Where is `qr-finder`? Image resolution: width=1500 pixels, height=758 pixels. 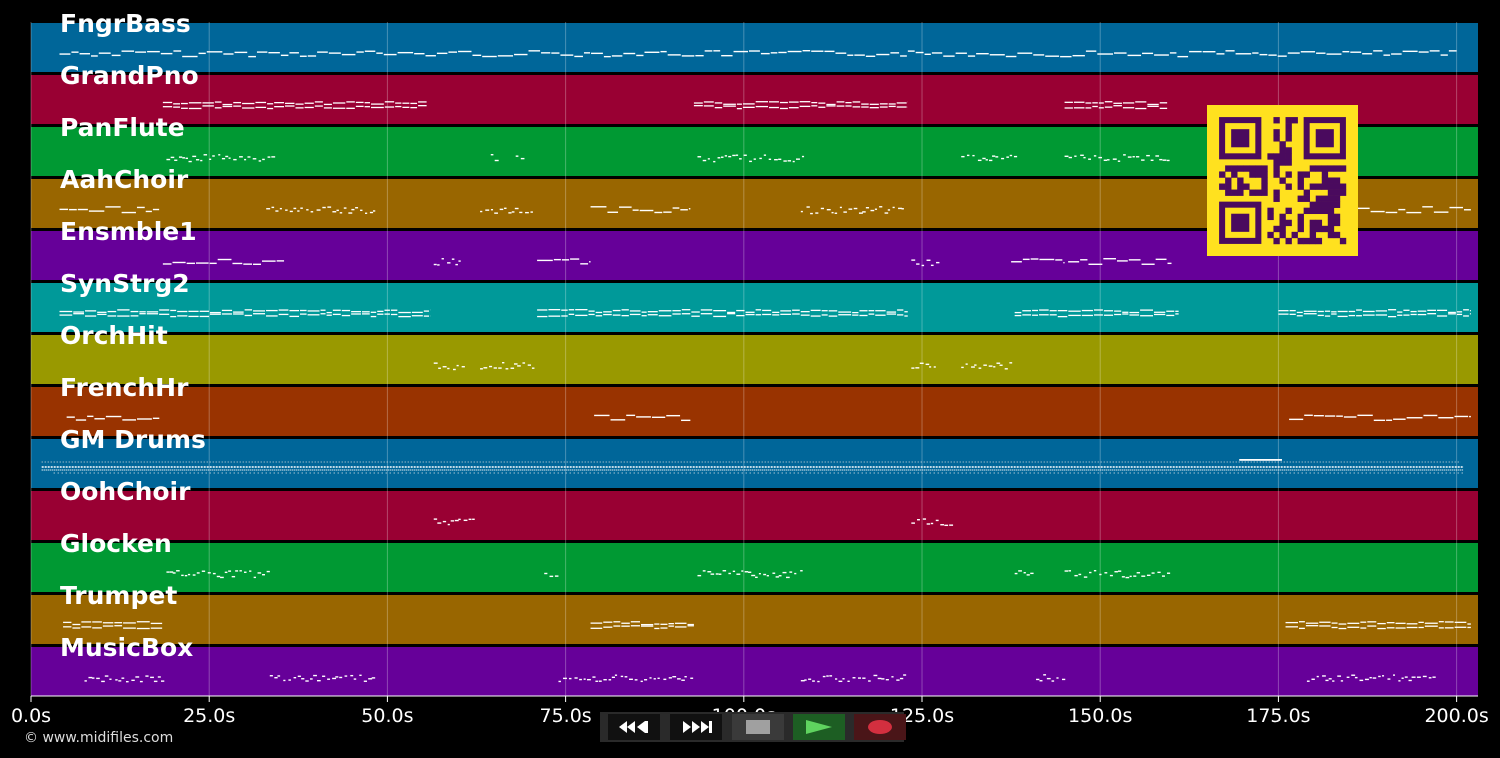 qr-finder is located at coordinates (1240, 222).